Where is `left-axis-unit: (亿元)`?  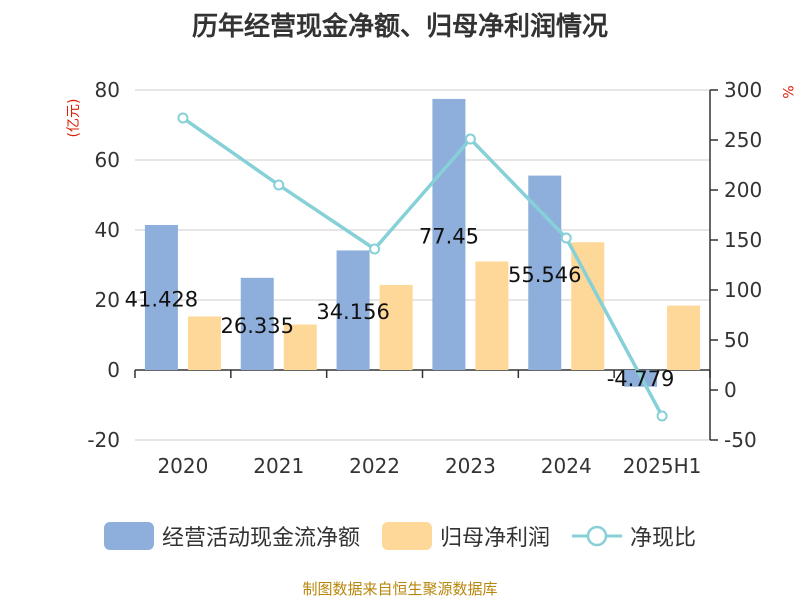 left-axis-unit: (亿元) is located at coordinates (74, 118).